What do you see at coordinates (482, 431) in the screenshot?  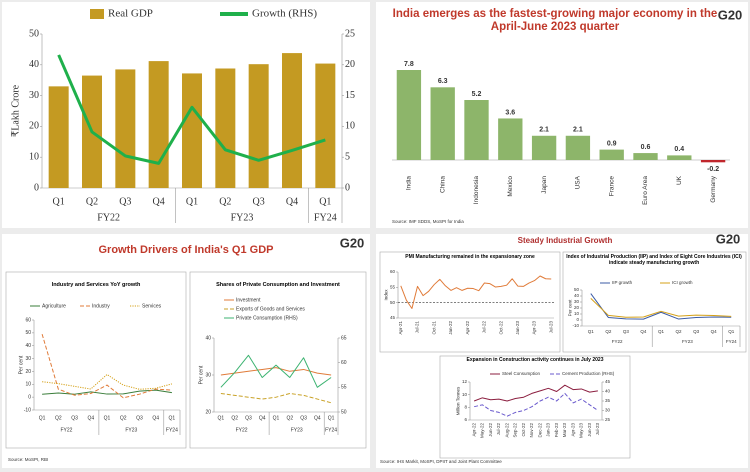 I see `x-tick-label: May-22` at bounding box center [482, 431].